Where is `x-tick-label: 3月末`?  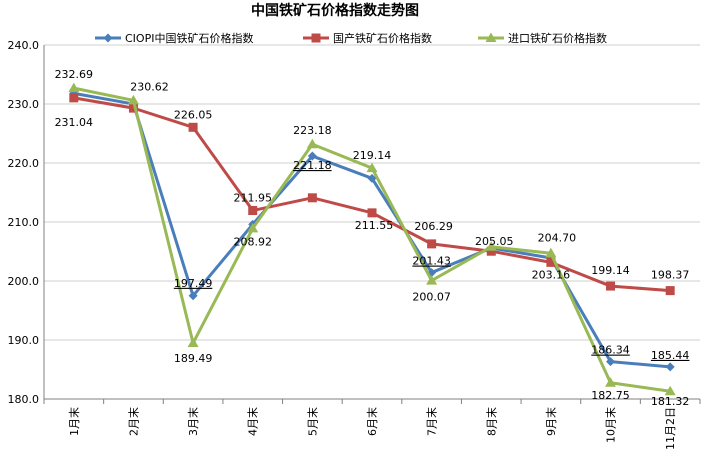
x-tick-label: 3月末 is located at coordinates (193, 421).